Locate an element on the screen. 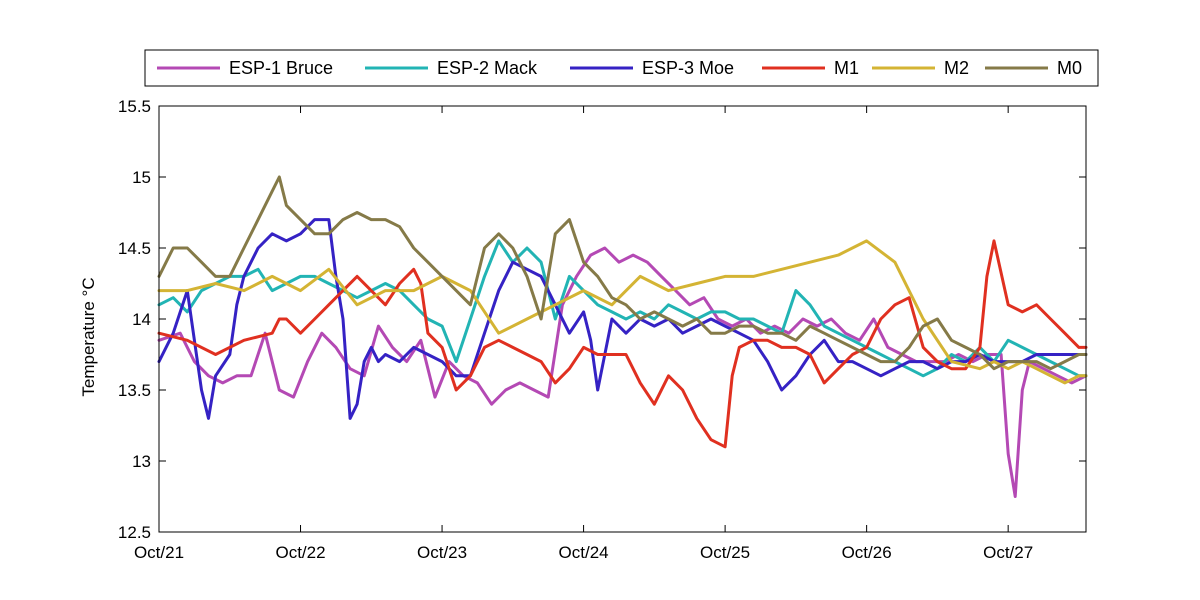 The image size is (1200, 600). y-tick-label: 15.5 is located at coordinates (134, 106).